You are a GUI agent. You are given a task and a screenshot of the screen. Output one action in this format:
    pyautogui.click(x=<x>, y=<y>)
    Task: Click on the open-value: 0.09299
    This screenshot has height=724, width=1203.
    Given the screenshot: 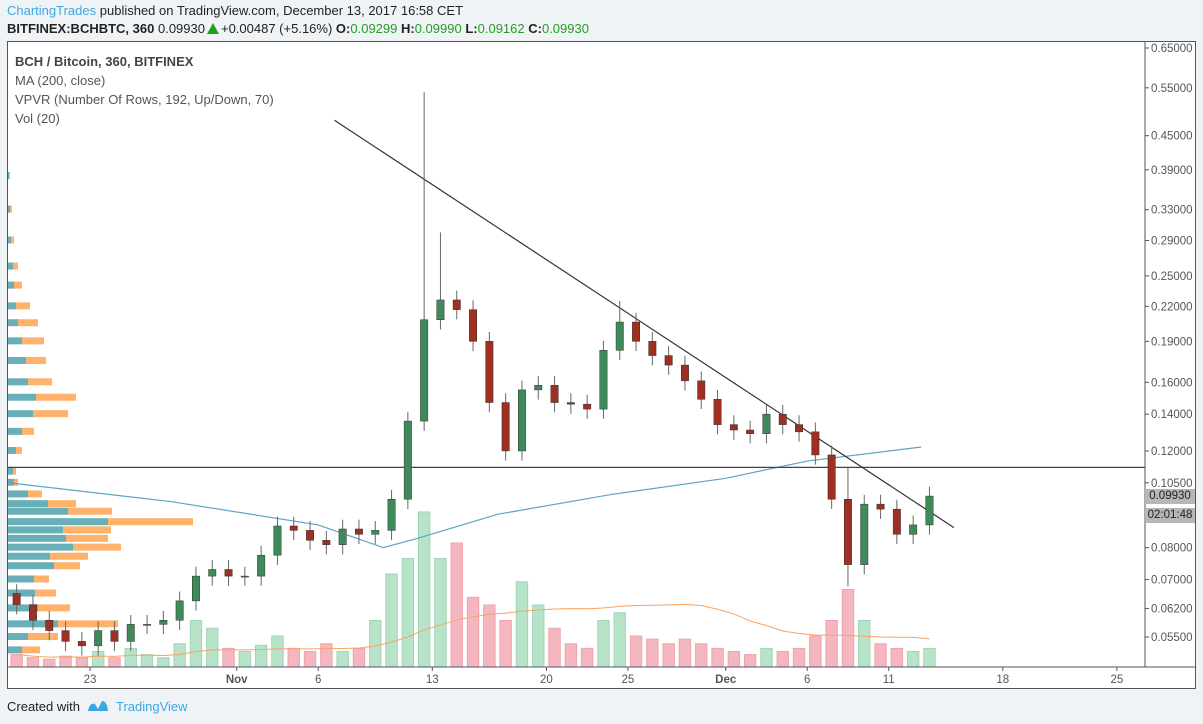 What is the action you would take?
    pyautogui.click(x=374, y=28)
    